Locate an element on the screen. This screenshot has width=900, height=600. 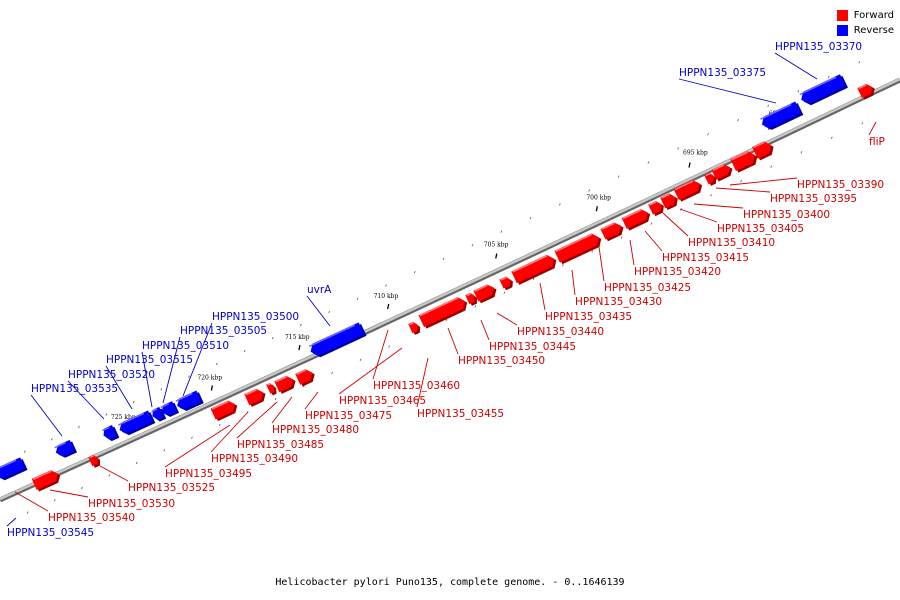
gene-label-HPPN135_03435: HPPN135_03435 is located at coordinates (588, 317).